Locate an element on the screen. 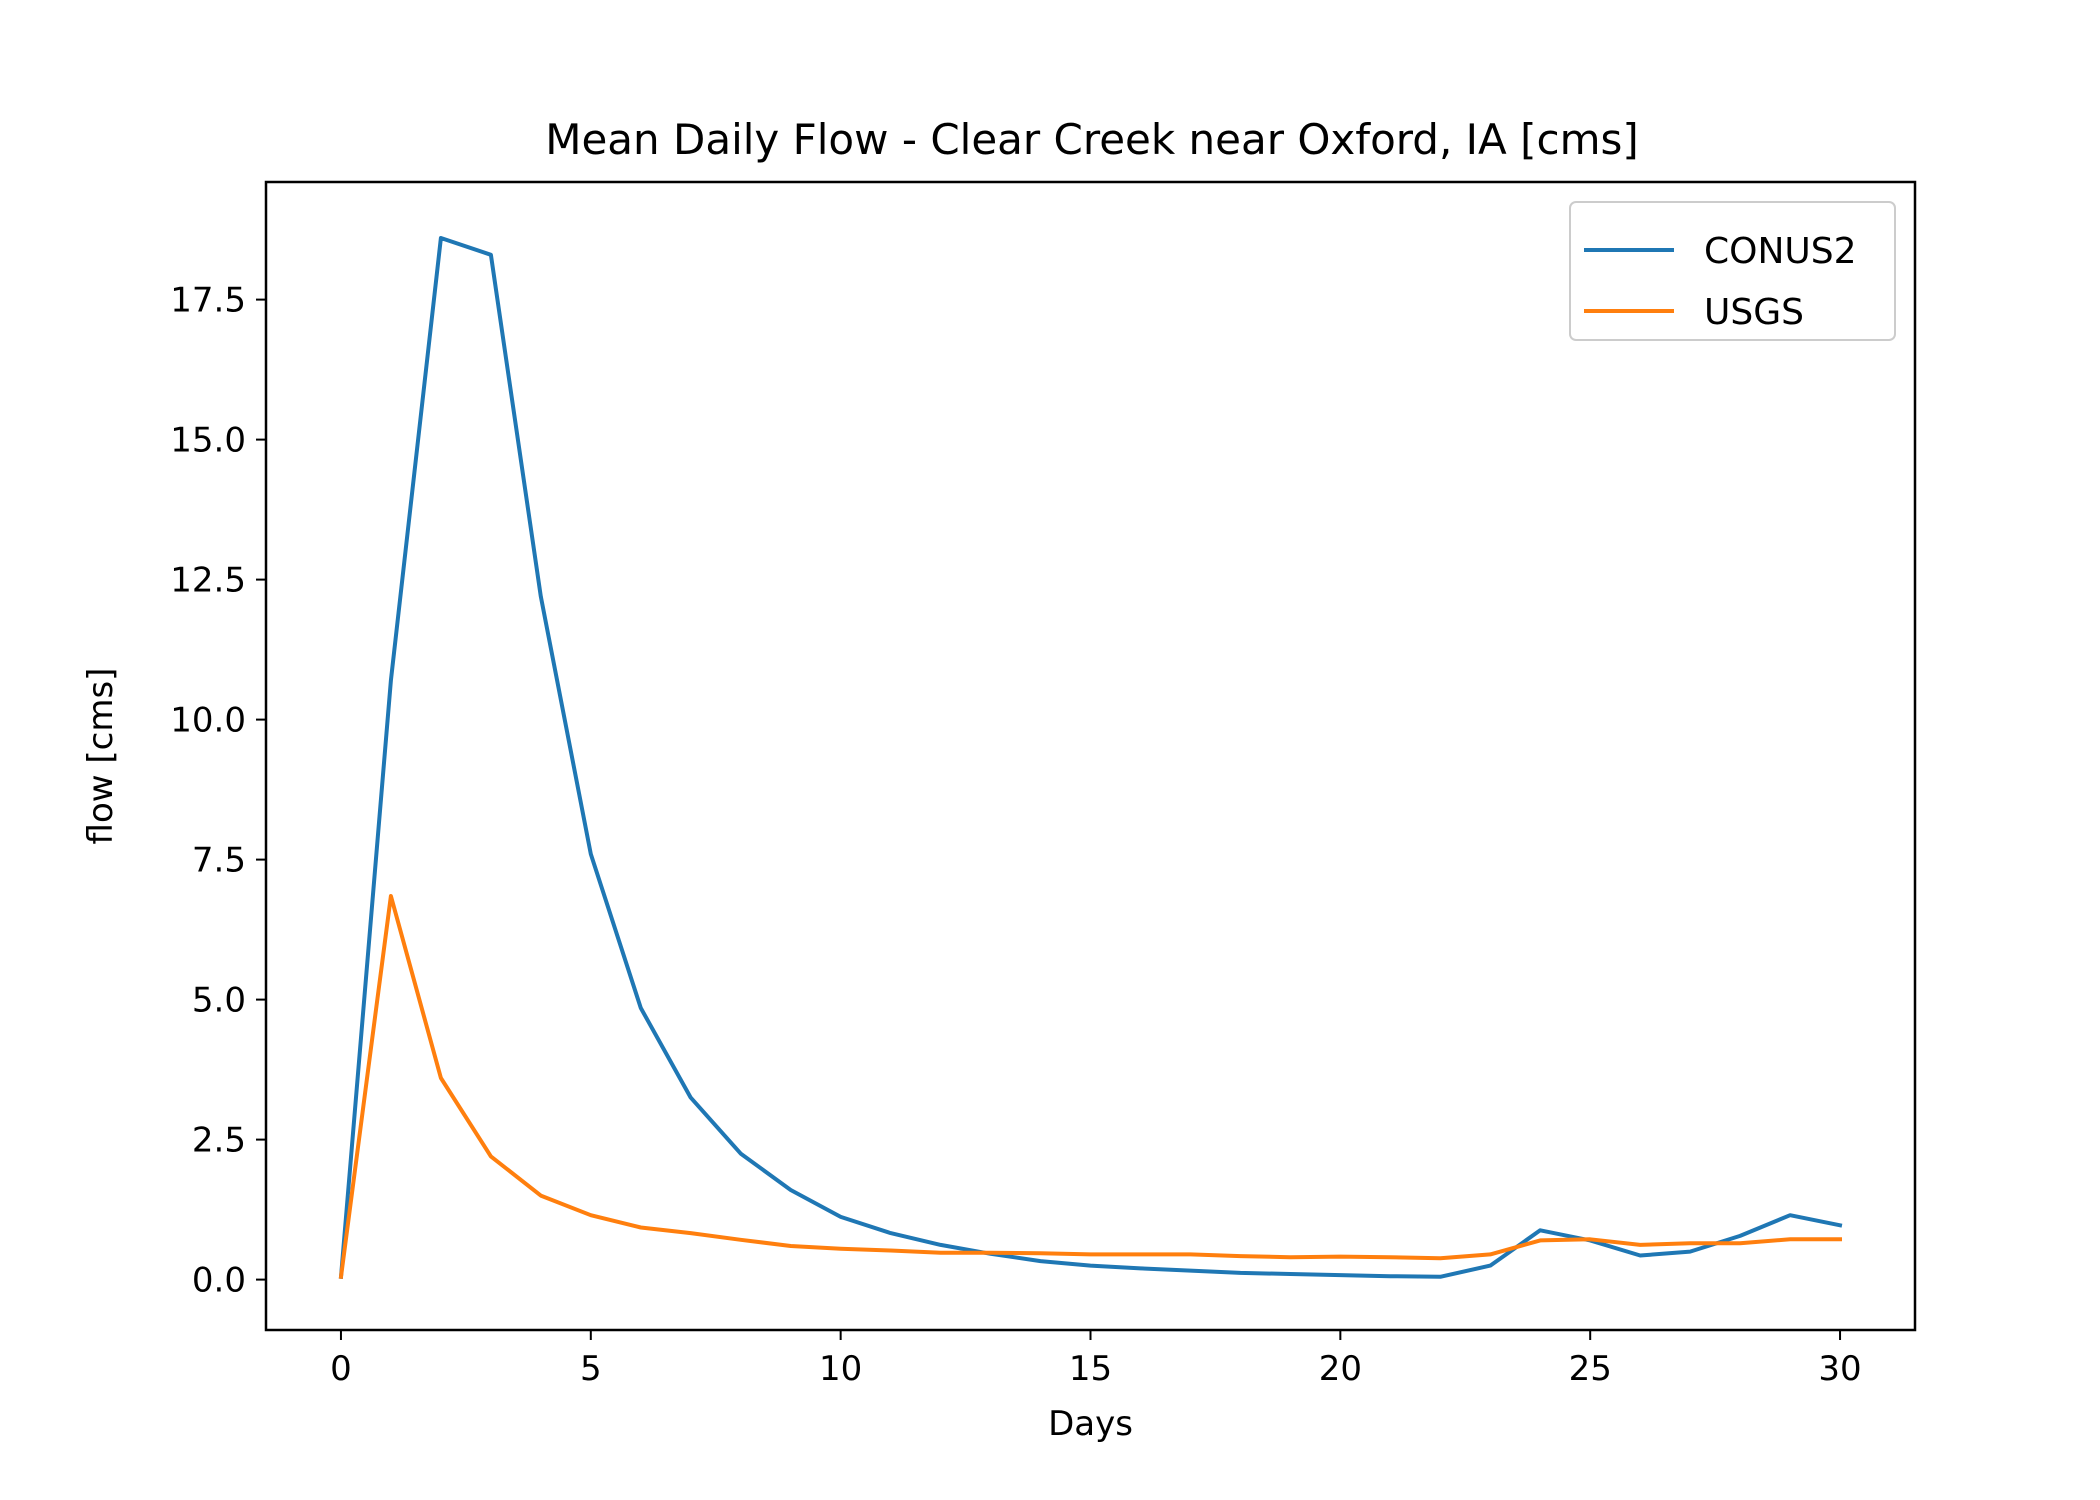 The height and width of the screenshot is (1500, 2100). x-tick-label: 10 is located at coordinates (840, 1369).